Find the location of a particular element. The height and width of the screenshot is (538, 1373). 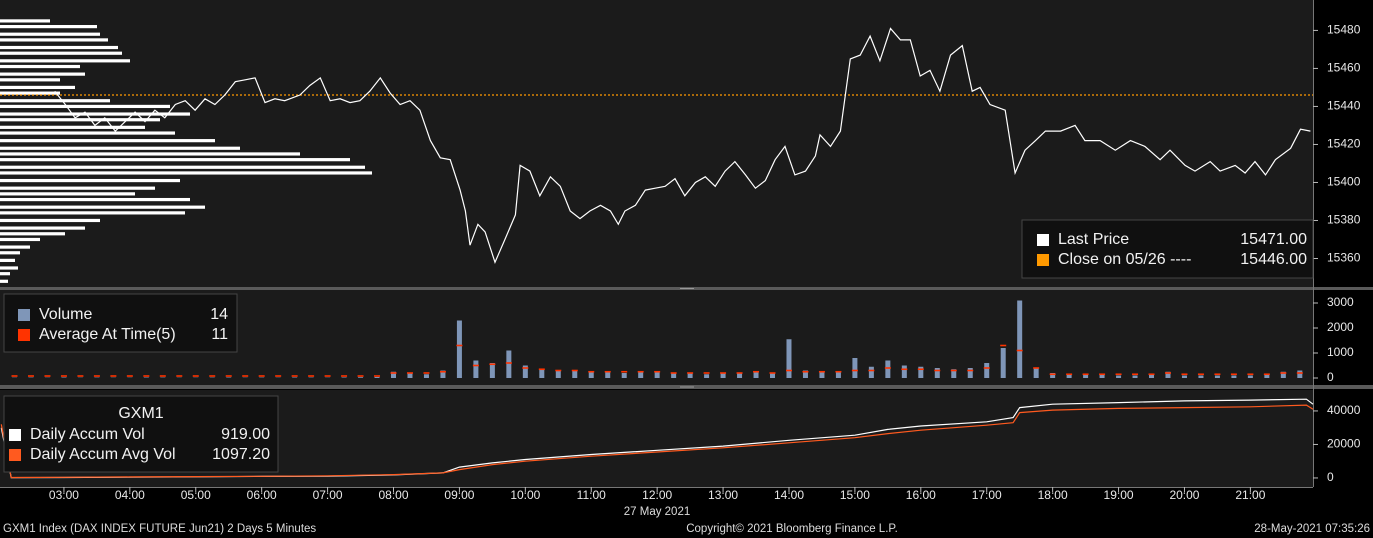

legend-label: Average At Time(5) is located at coordinates (107, 334).